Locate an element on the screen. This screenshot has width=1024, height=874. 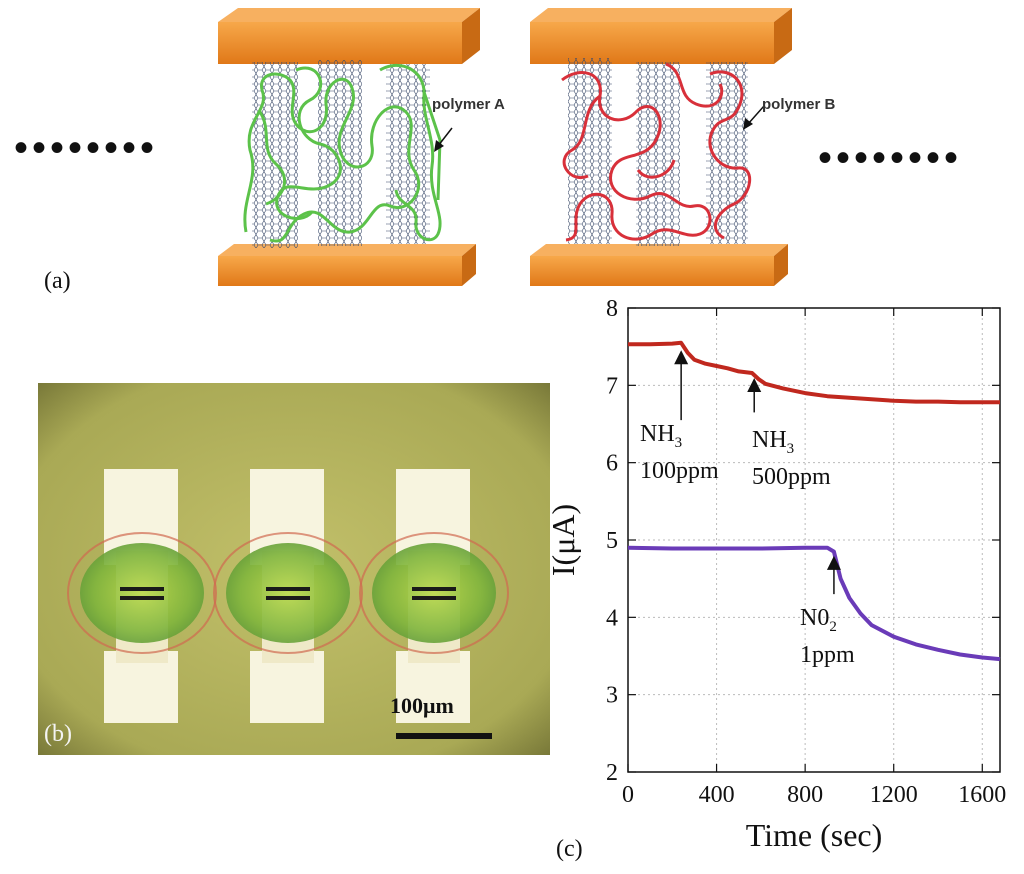
y-axis-label: I(μA) is located at coordinates (563, 540).